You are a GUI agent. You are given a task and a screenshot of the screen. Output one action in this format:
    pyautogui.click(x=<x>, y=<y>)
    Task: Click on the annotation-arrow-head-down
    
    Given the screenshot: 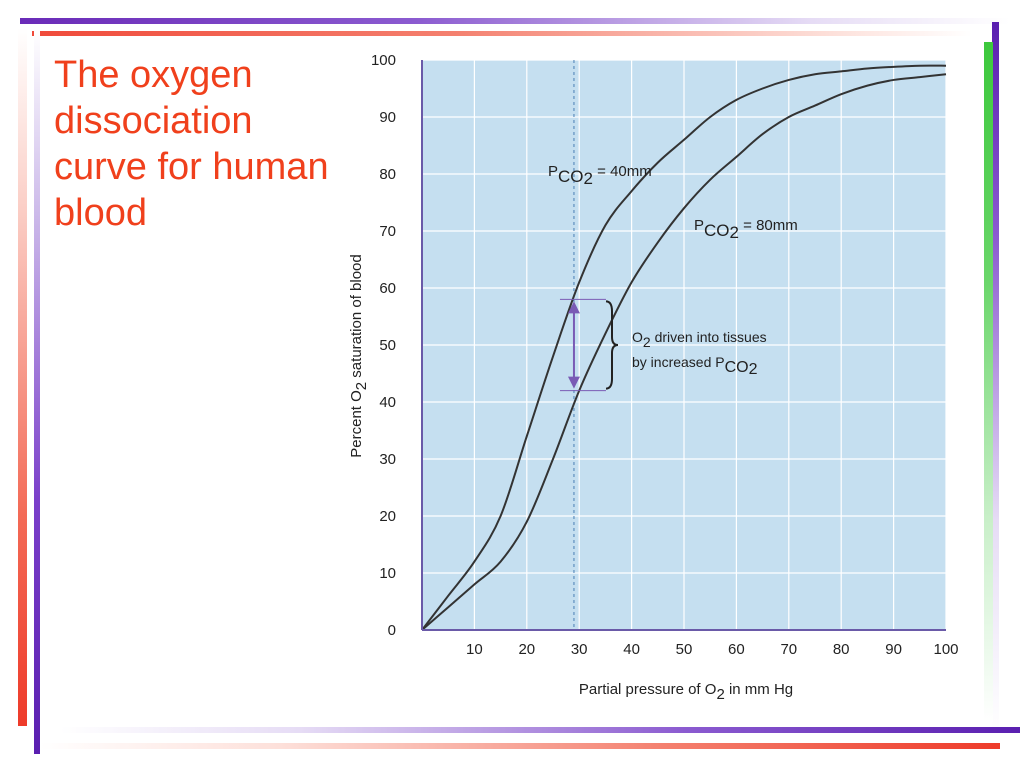 What is the action you would take?
    pyautogui.click(x=573, y=382)
    